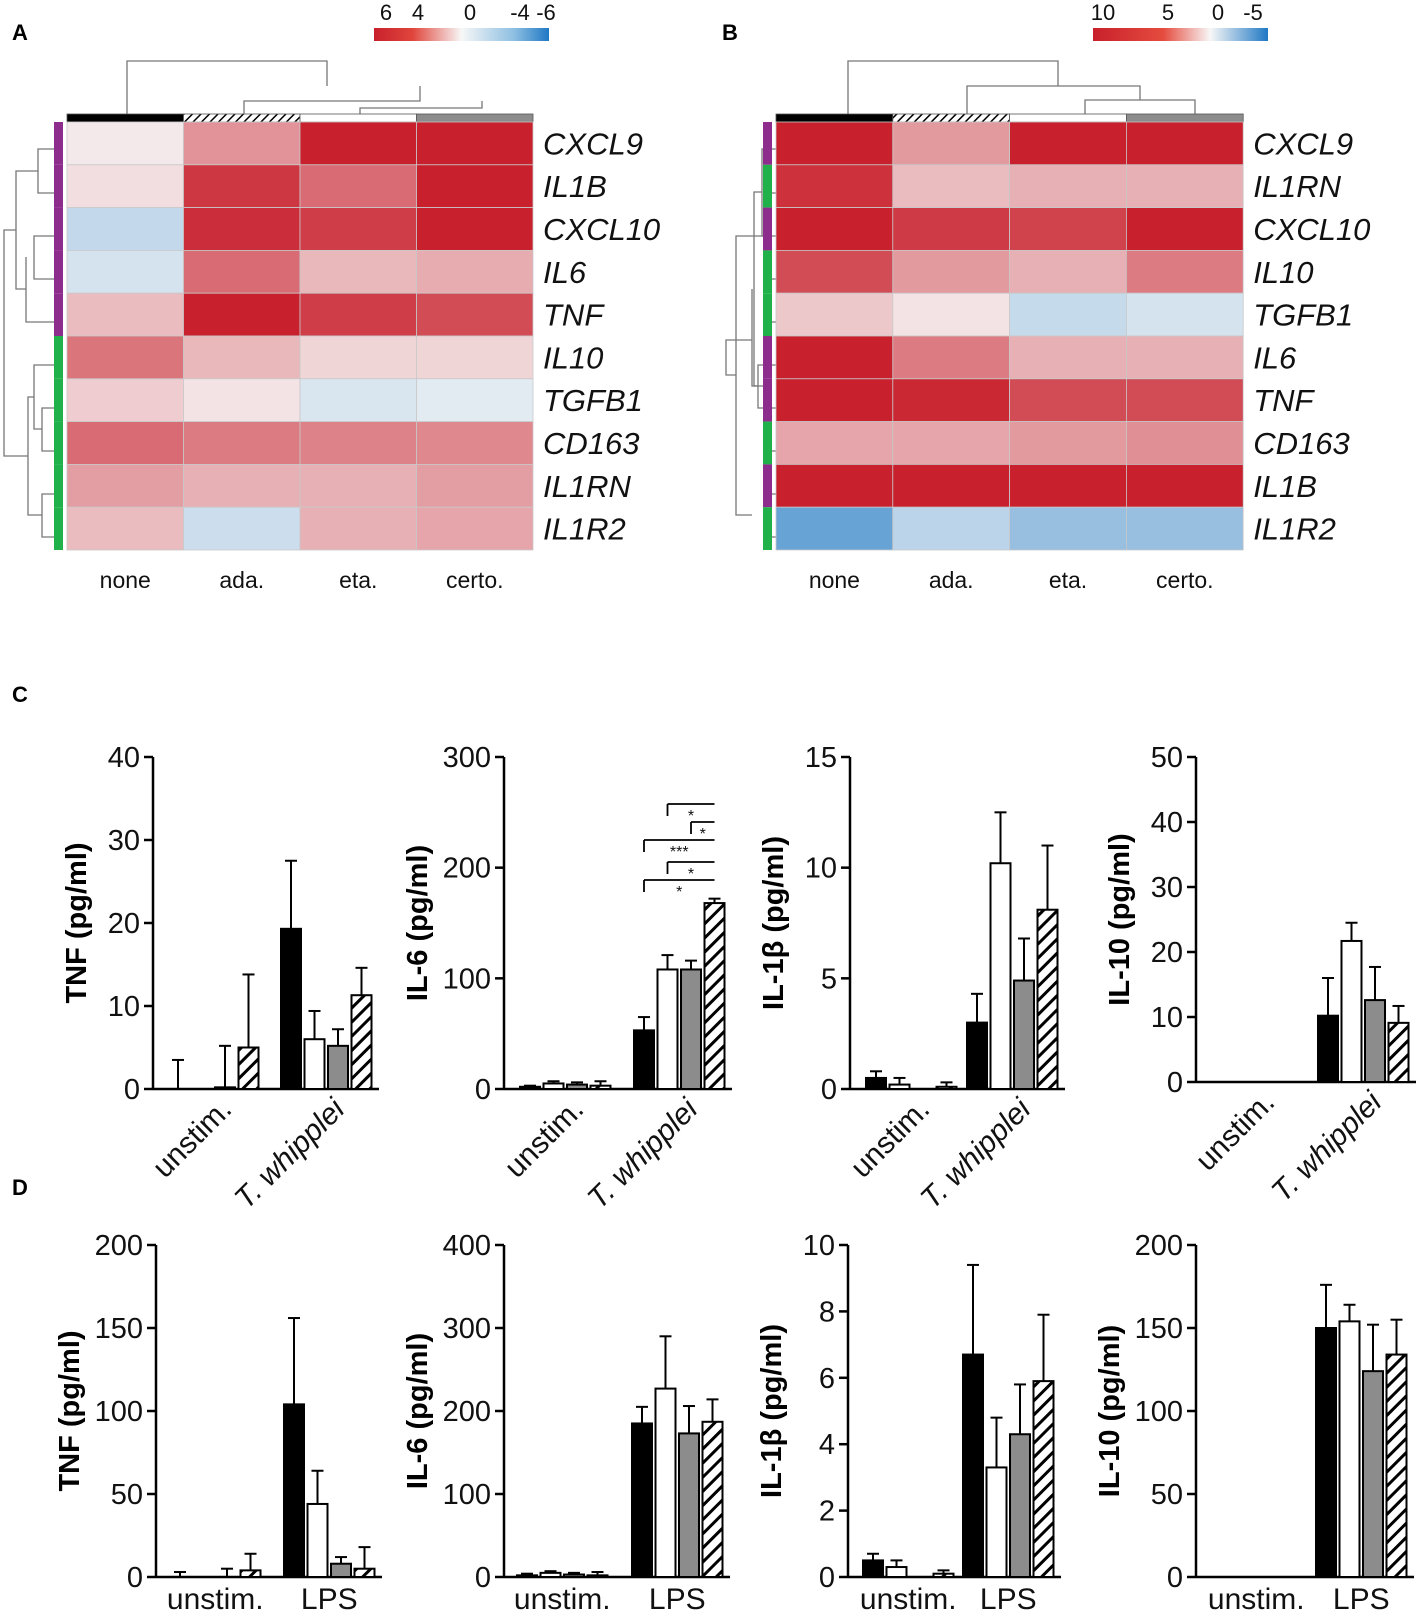  What do you see at coordinates (119, 1329) in the screenshot?
I see `y-tick-label: 150` at bounding box center [119, 1329].